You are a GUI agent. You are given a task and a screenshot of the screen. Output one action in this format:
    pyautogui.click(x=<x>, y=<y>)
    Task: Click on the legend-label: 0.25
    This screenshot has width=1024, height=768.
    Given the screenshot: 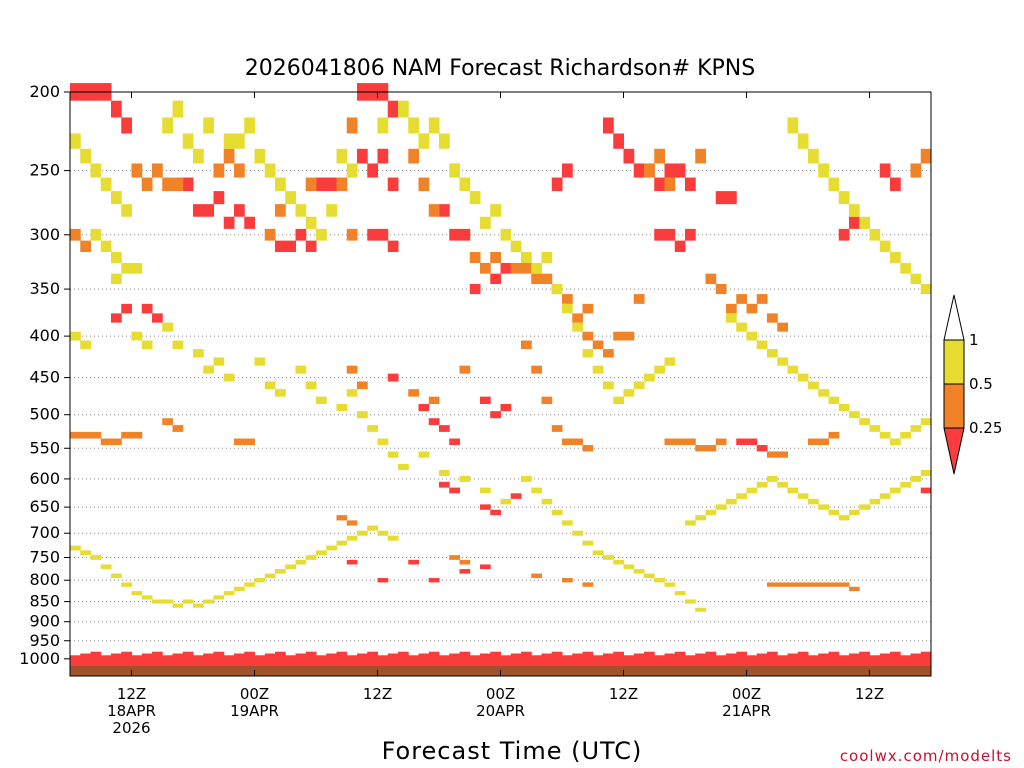 What is the action you would take?
    pyautogui.click(x=985, y=428)
    